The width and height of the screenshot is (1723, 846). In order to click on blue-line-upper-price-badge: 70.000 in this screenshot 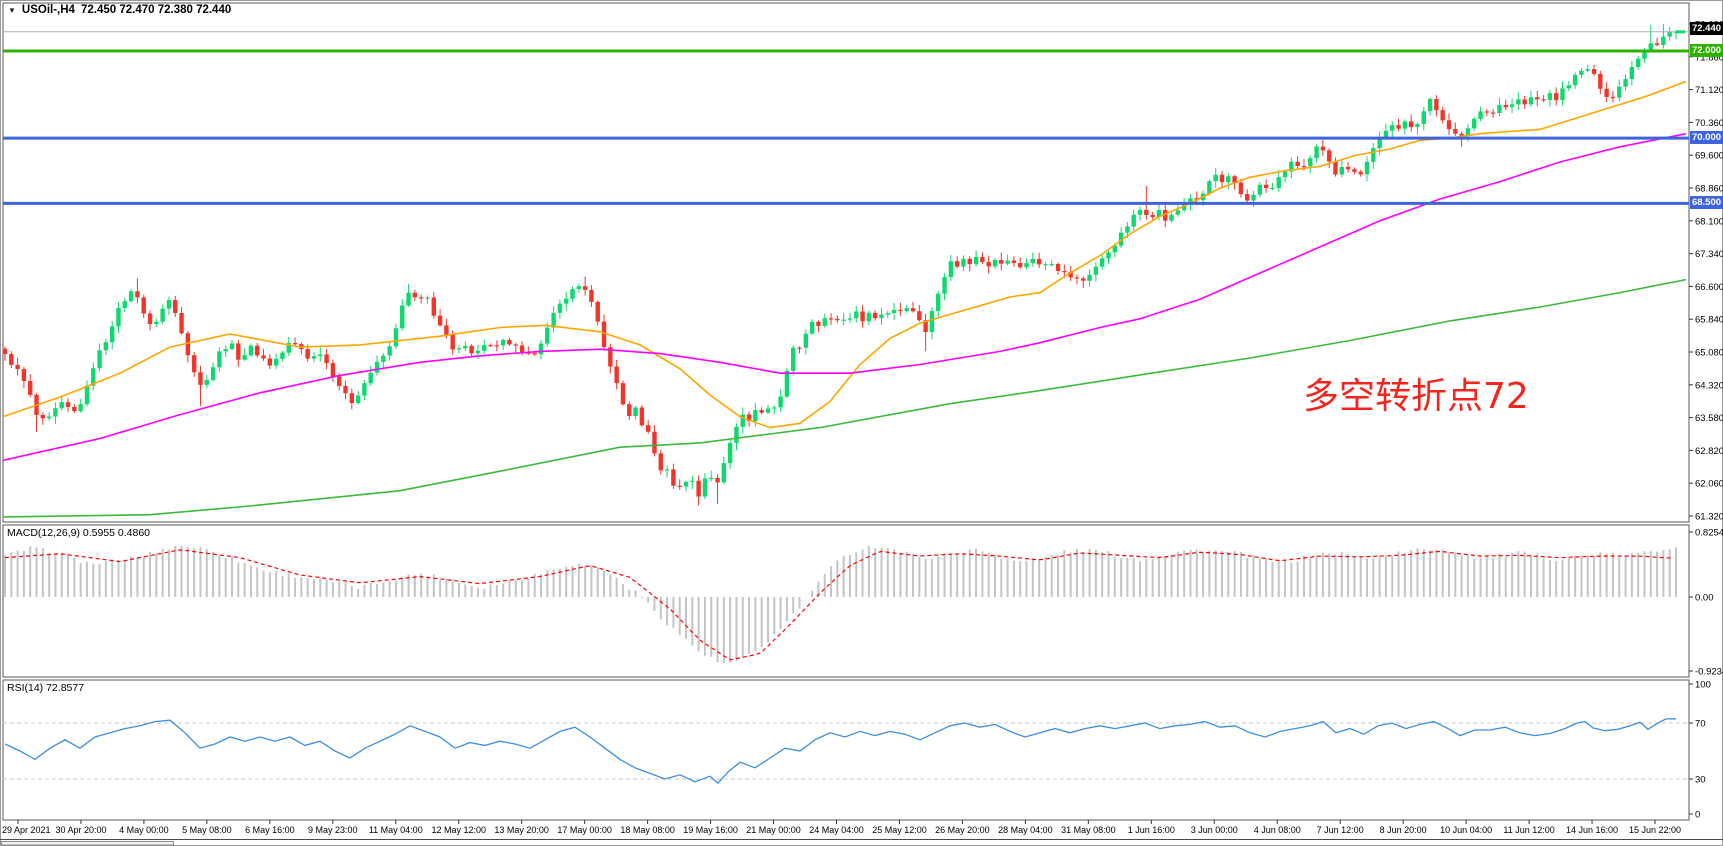, I will do `click(1706, 137)`.